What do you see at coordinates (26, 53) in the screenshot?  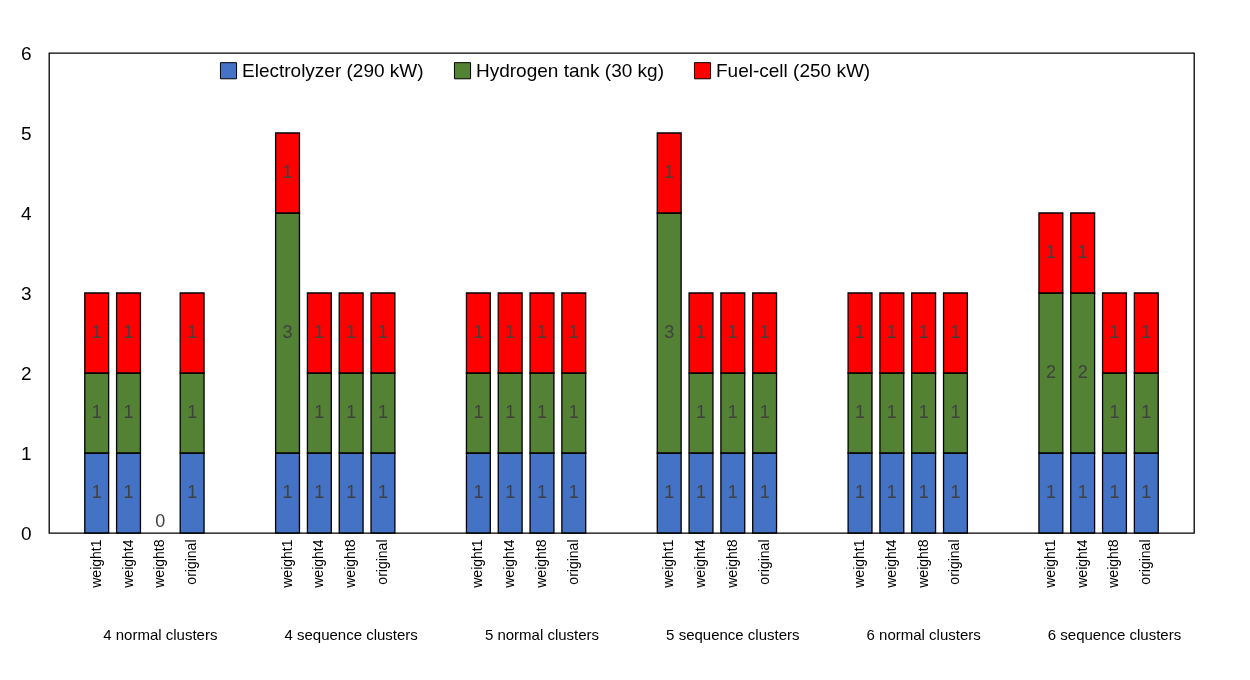 I see `y-tick-label: 6` at bounding box center [26, 53].